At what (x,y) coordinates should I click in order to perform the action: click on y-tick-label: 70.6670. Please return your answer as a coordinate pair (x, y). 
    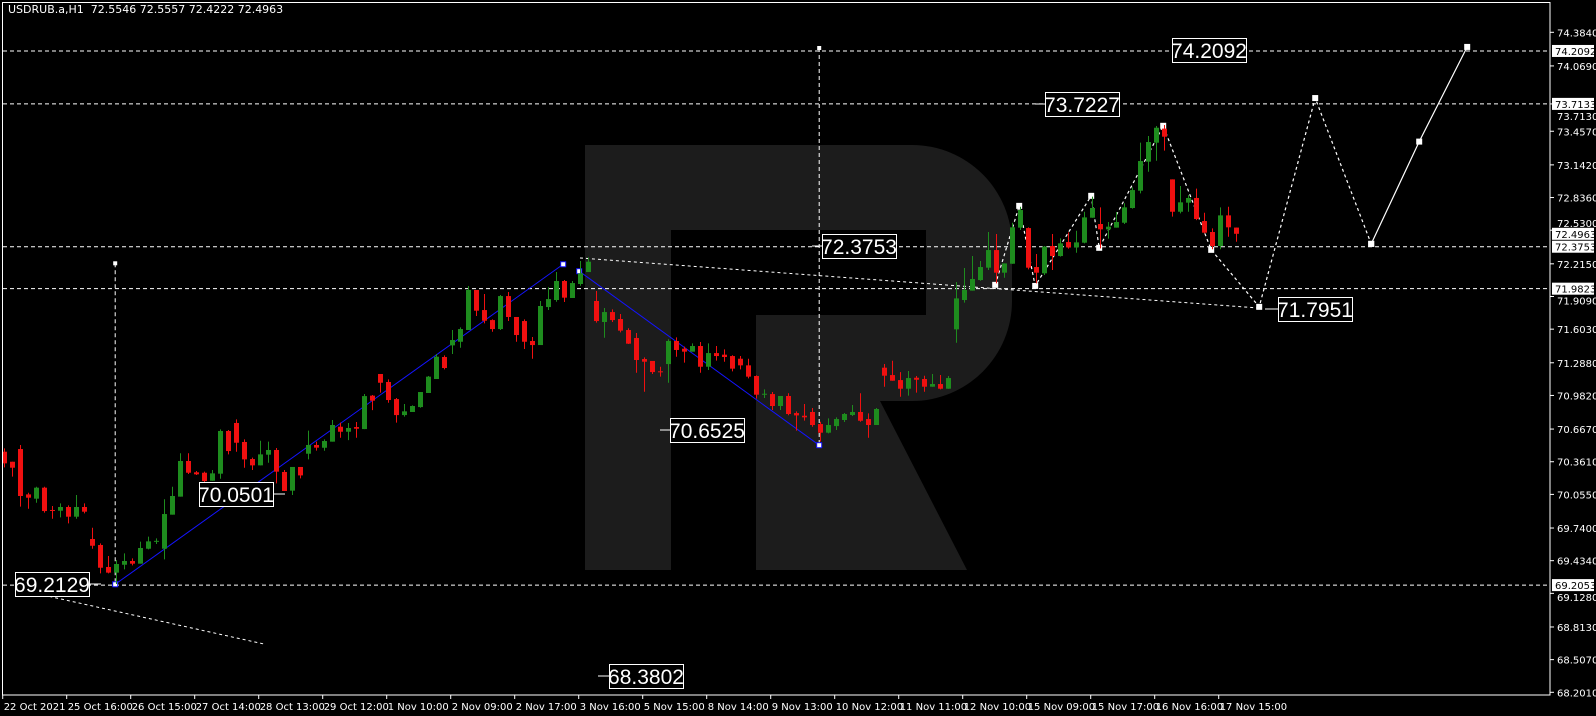
    Looking at the image, I should click on (1576, 430).